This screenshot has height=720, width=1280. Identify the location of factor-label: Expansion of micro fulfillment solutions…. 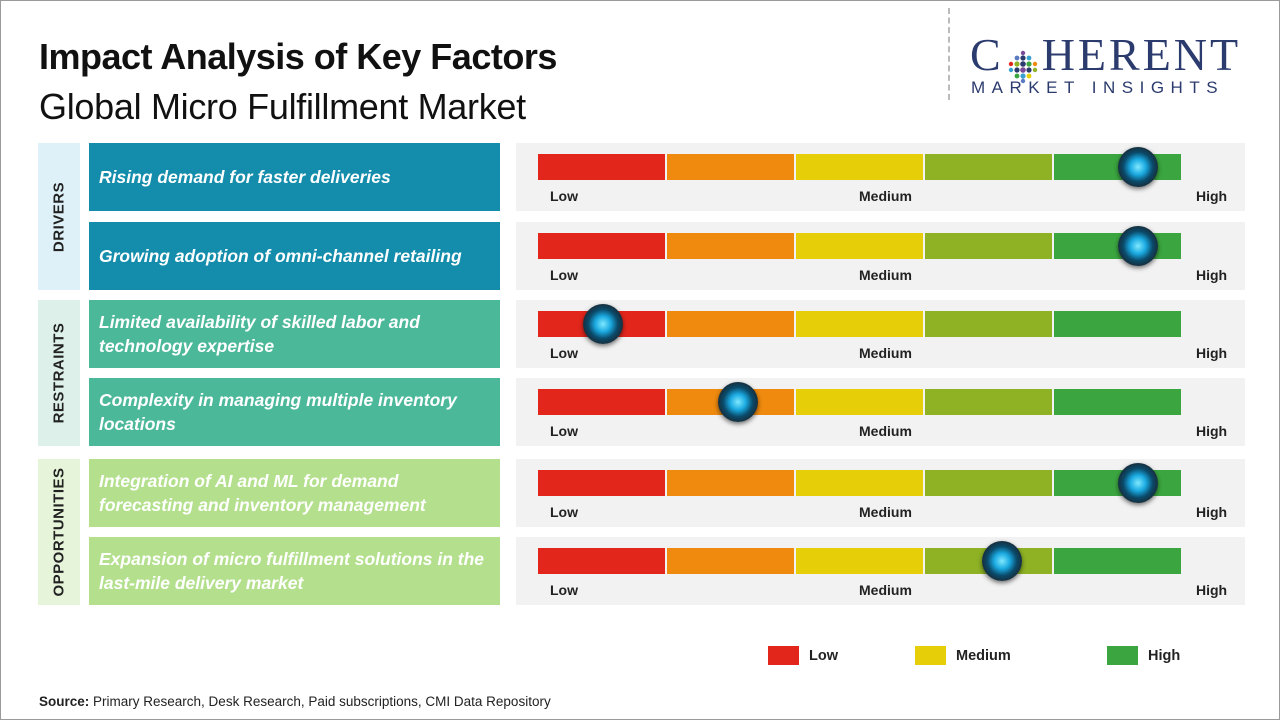
(294, 571).